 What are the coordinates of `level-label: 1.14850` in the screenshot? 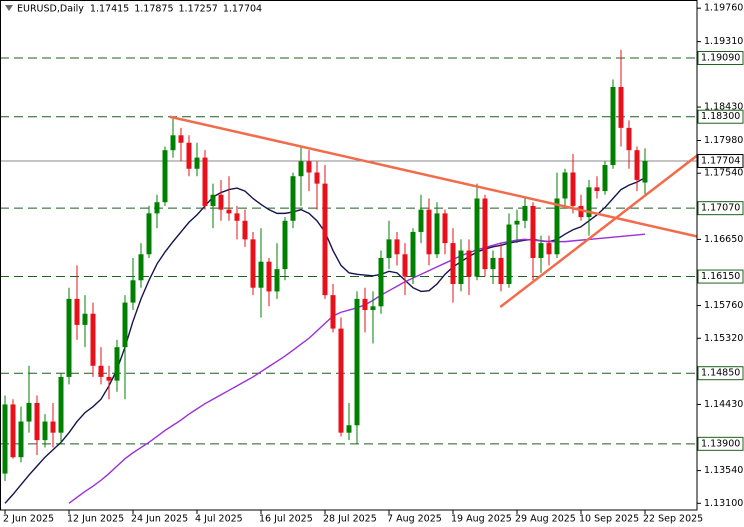 It's located at (720, 373).